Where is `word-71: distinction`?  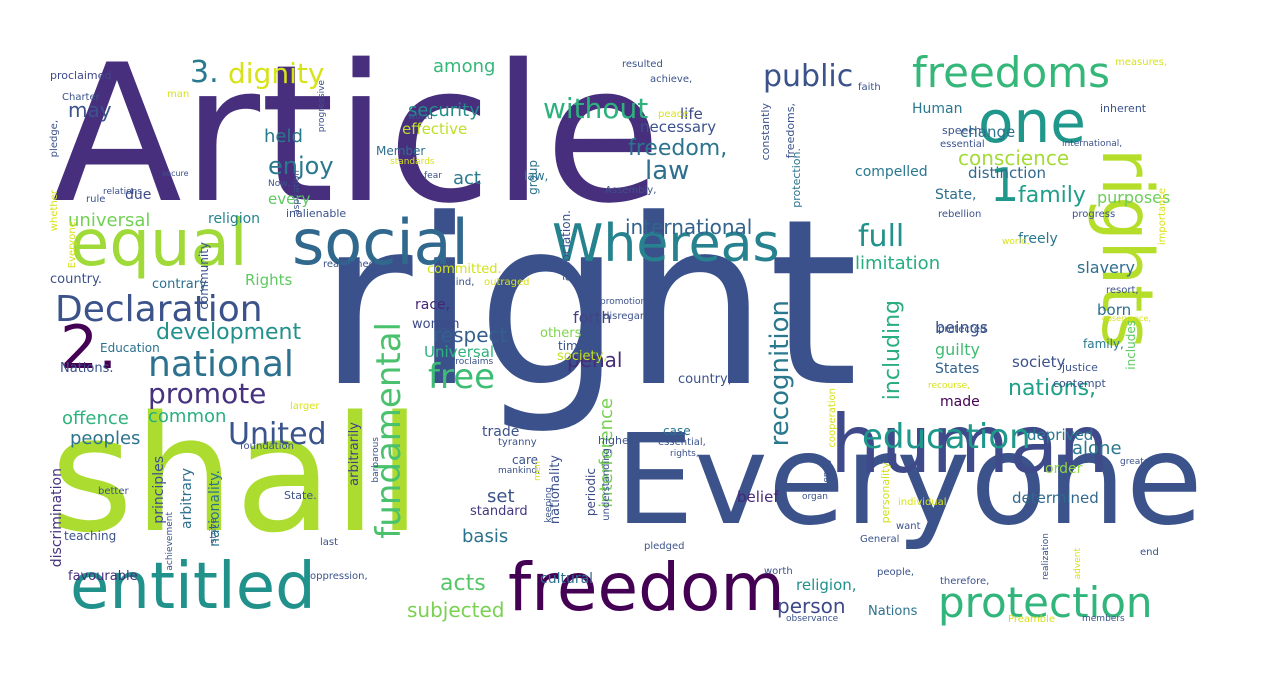 word-71: distinction is located at coordinates (1007, 173).